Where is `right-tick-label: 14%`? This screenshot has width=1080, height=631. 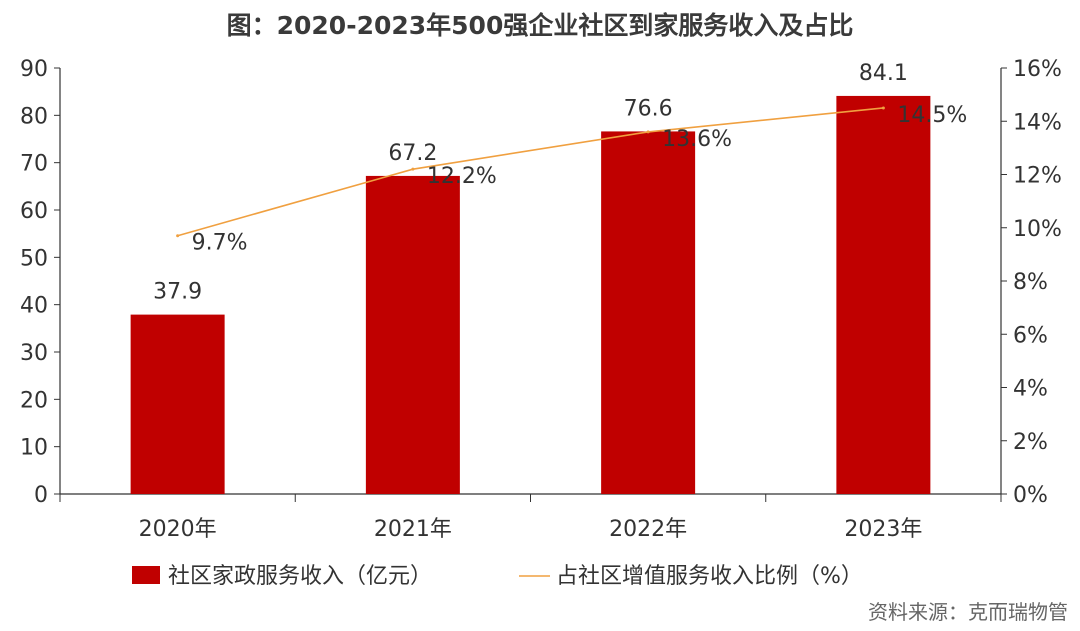
right-tick-label: 14% is located at coordinates (1037, 122).